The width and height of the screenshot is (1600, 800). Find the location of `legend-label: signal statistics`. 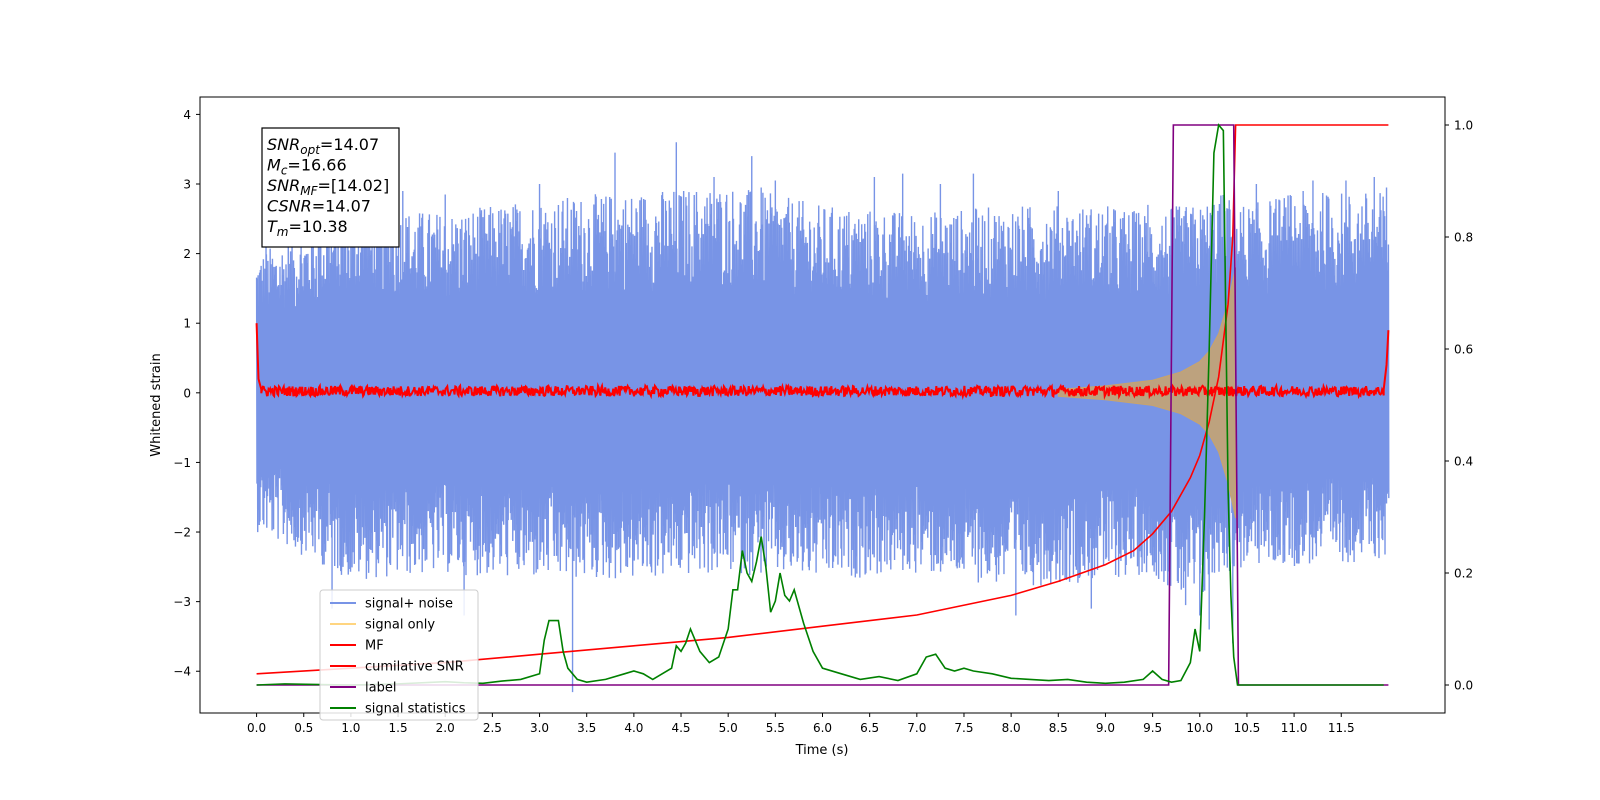

legend-label: signal statistics is located at coordinates (415, 709).